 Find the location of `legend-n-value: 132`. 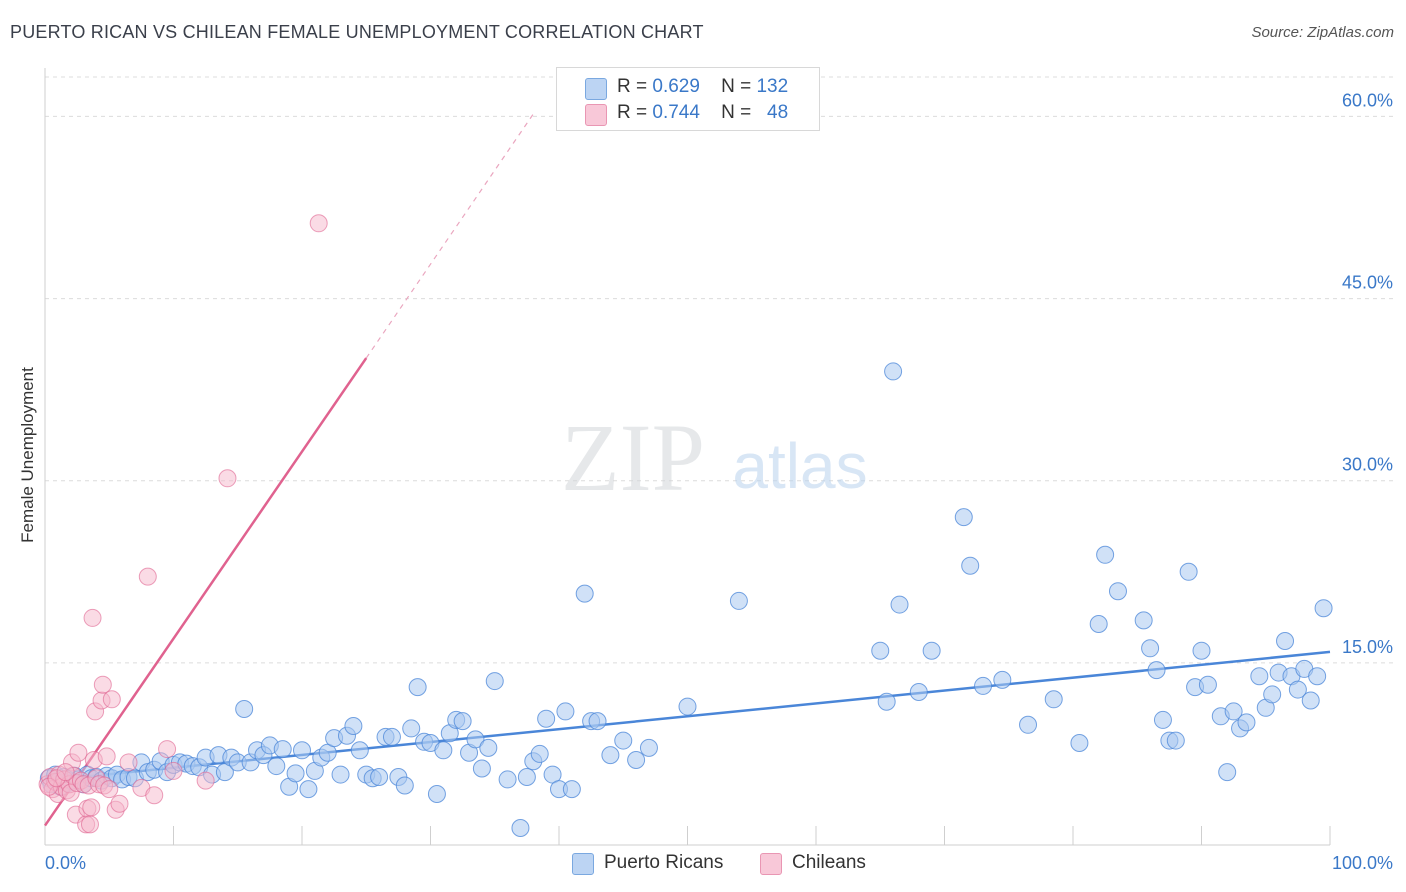

legend-n-value: 132 is located at coordinates (772, 86).